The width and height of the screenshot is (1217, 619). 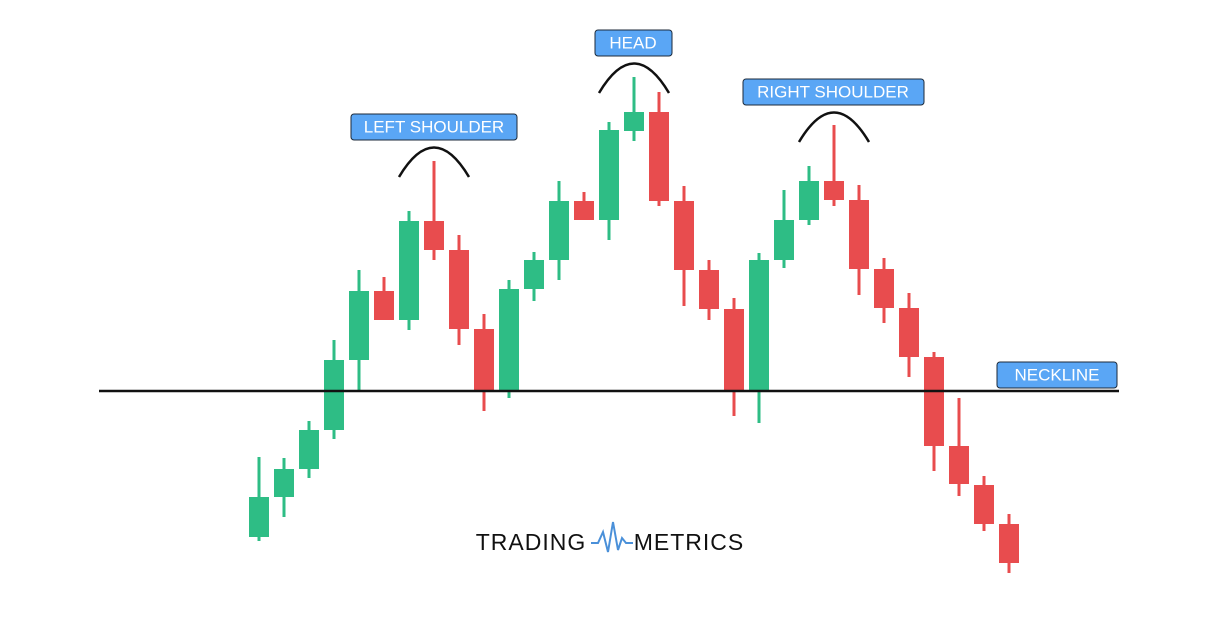 I want to click on annotation: LEFT SHOULDER, so click(x=434, y=126).